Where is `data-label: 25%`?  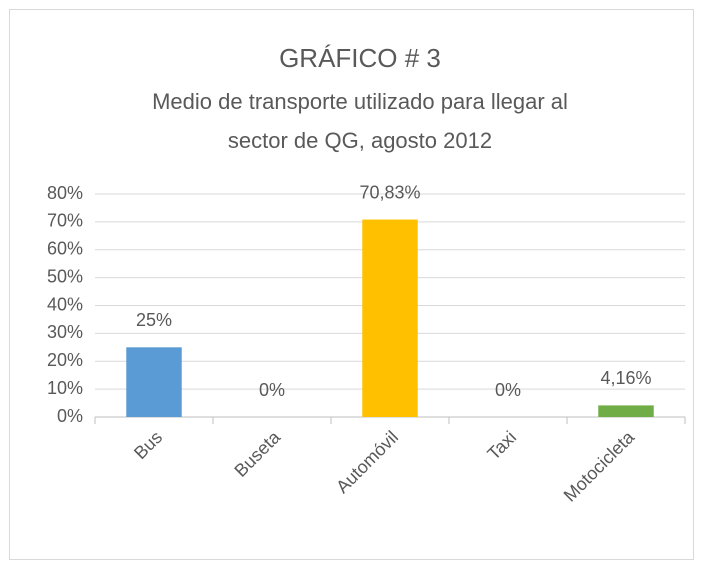
data-label: 25% is located at coordinates (154, 320).